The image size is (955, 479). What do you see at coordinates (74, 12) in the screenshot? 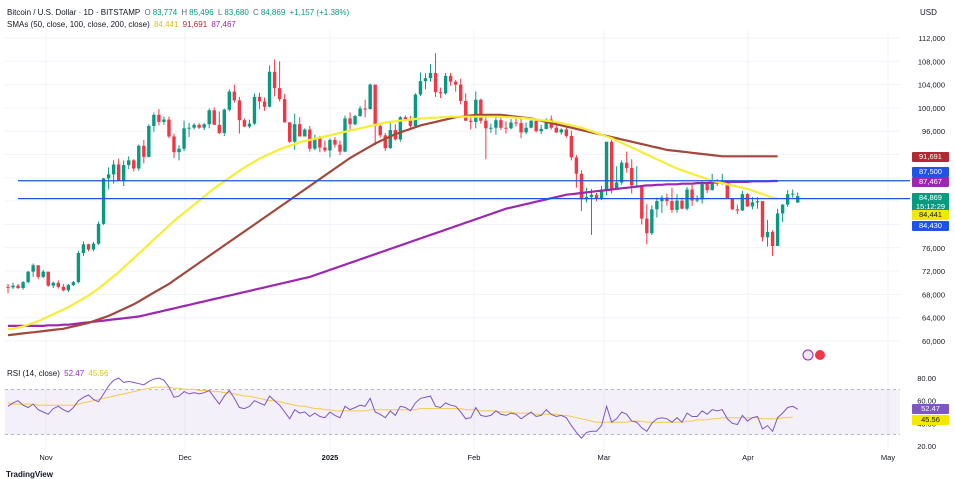
I see `symbol-title: Bitcoin / U.S. Dollar · 1D · BITSTAMP` at bounding box center [74, 12].